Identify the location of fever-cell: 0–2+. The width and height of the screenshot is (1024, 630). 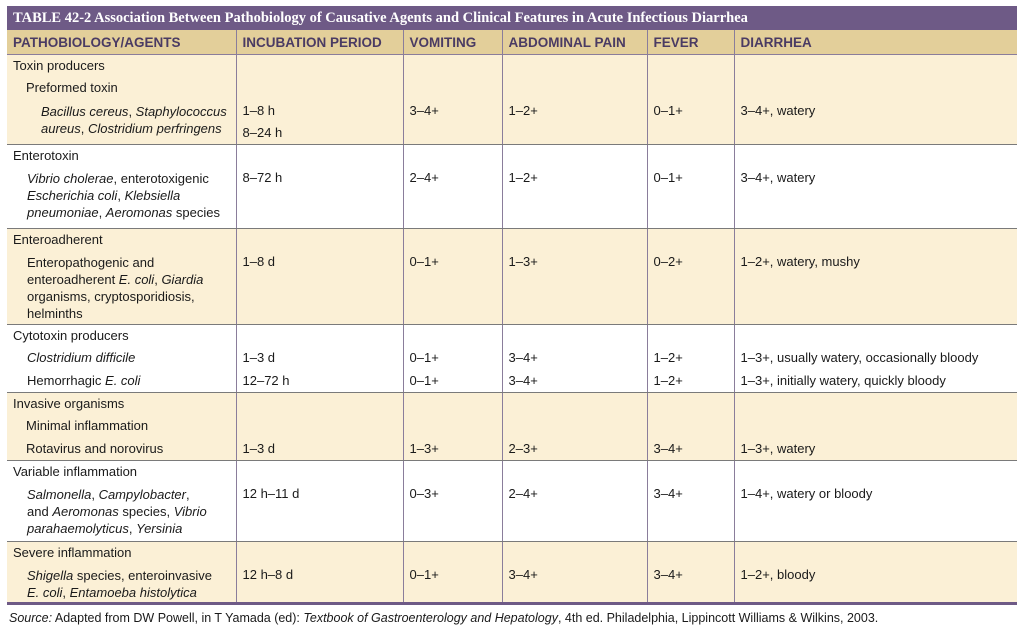
(690, 277).